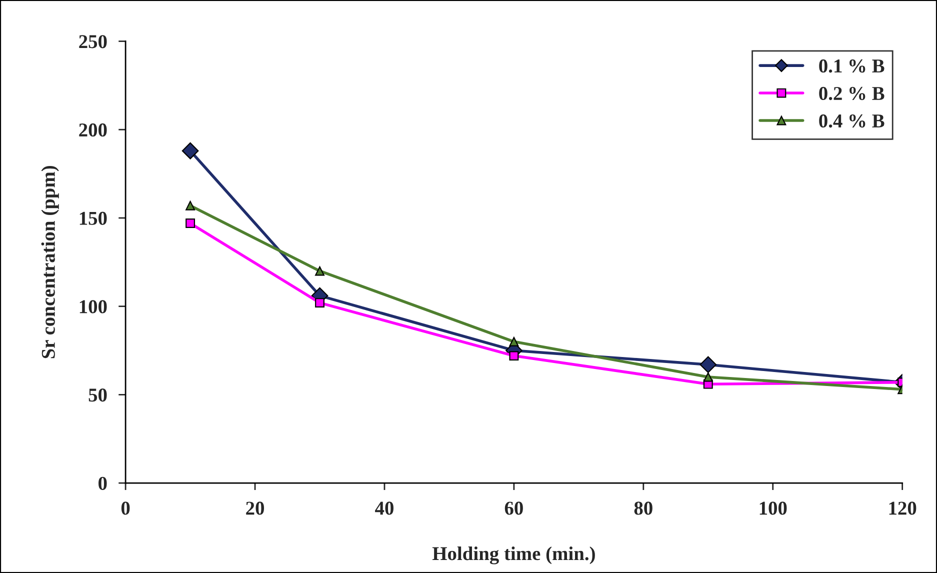 The width and height of the screenshot is (937, 573). Describe the element at coordinates (513, 508) in the screenshot. I see `x-tick-label: 60` at that location.